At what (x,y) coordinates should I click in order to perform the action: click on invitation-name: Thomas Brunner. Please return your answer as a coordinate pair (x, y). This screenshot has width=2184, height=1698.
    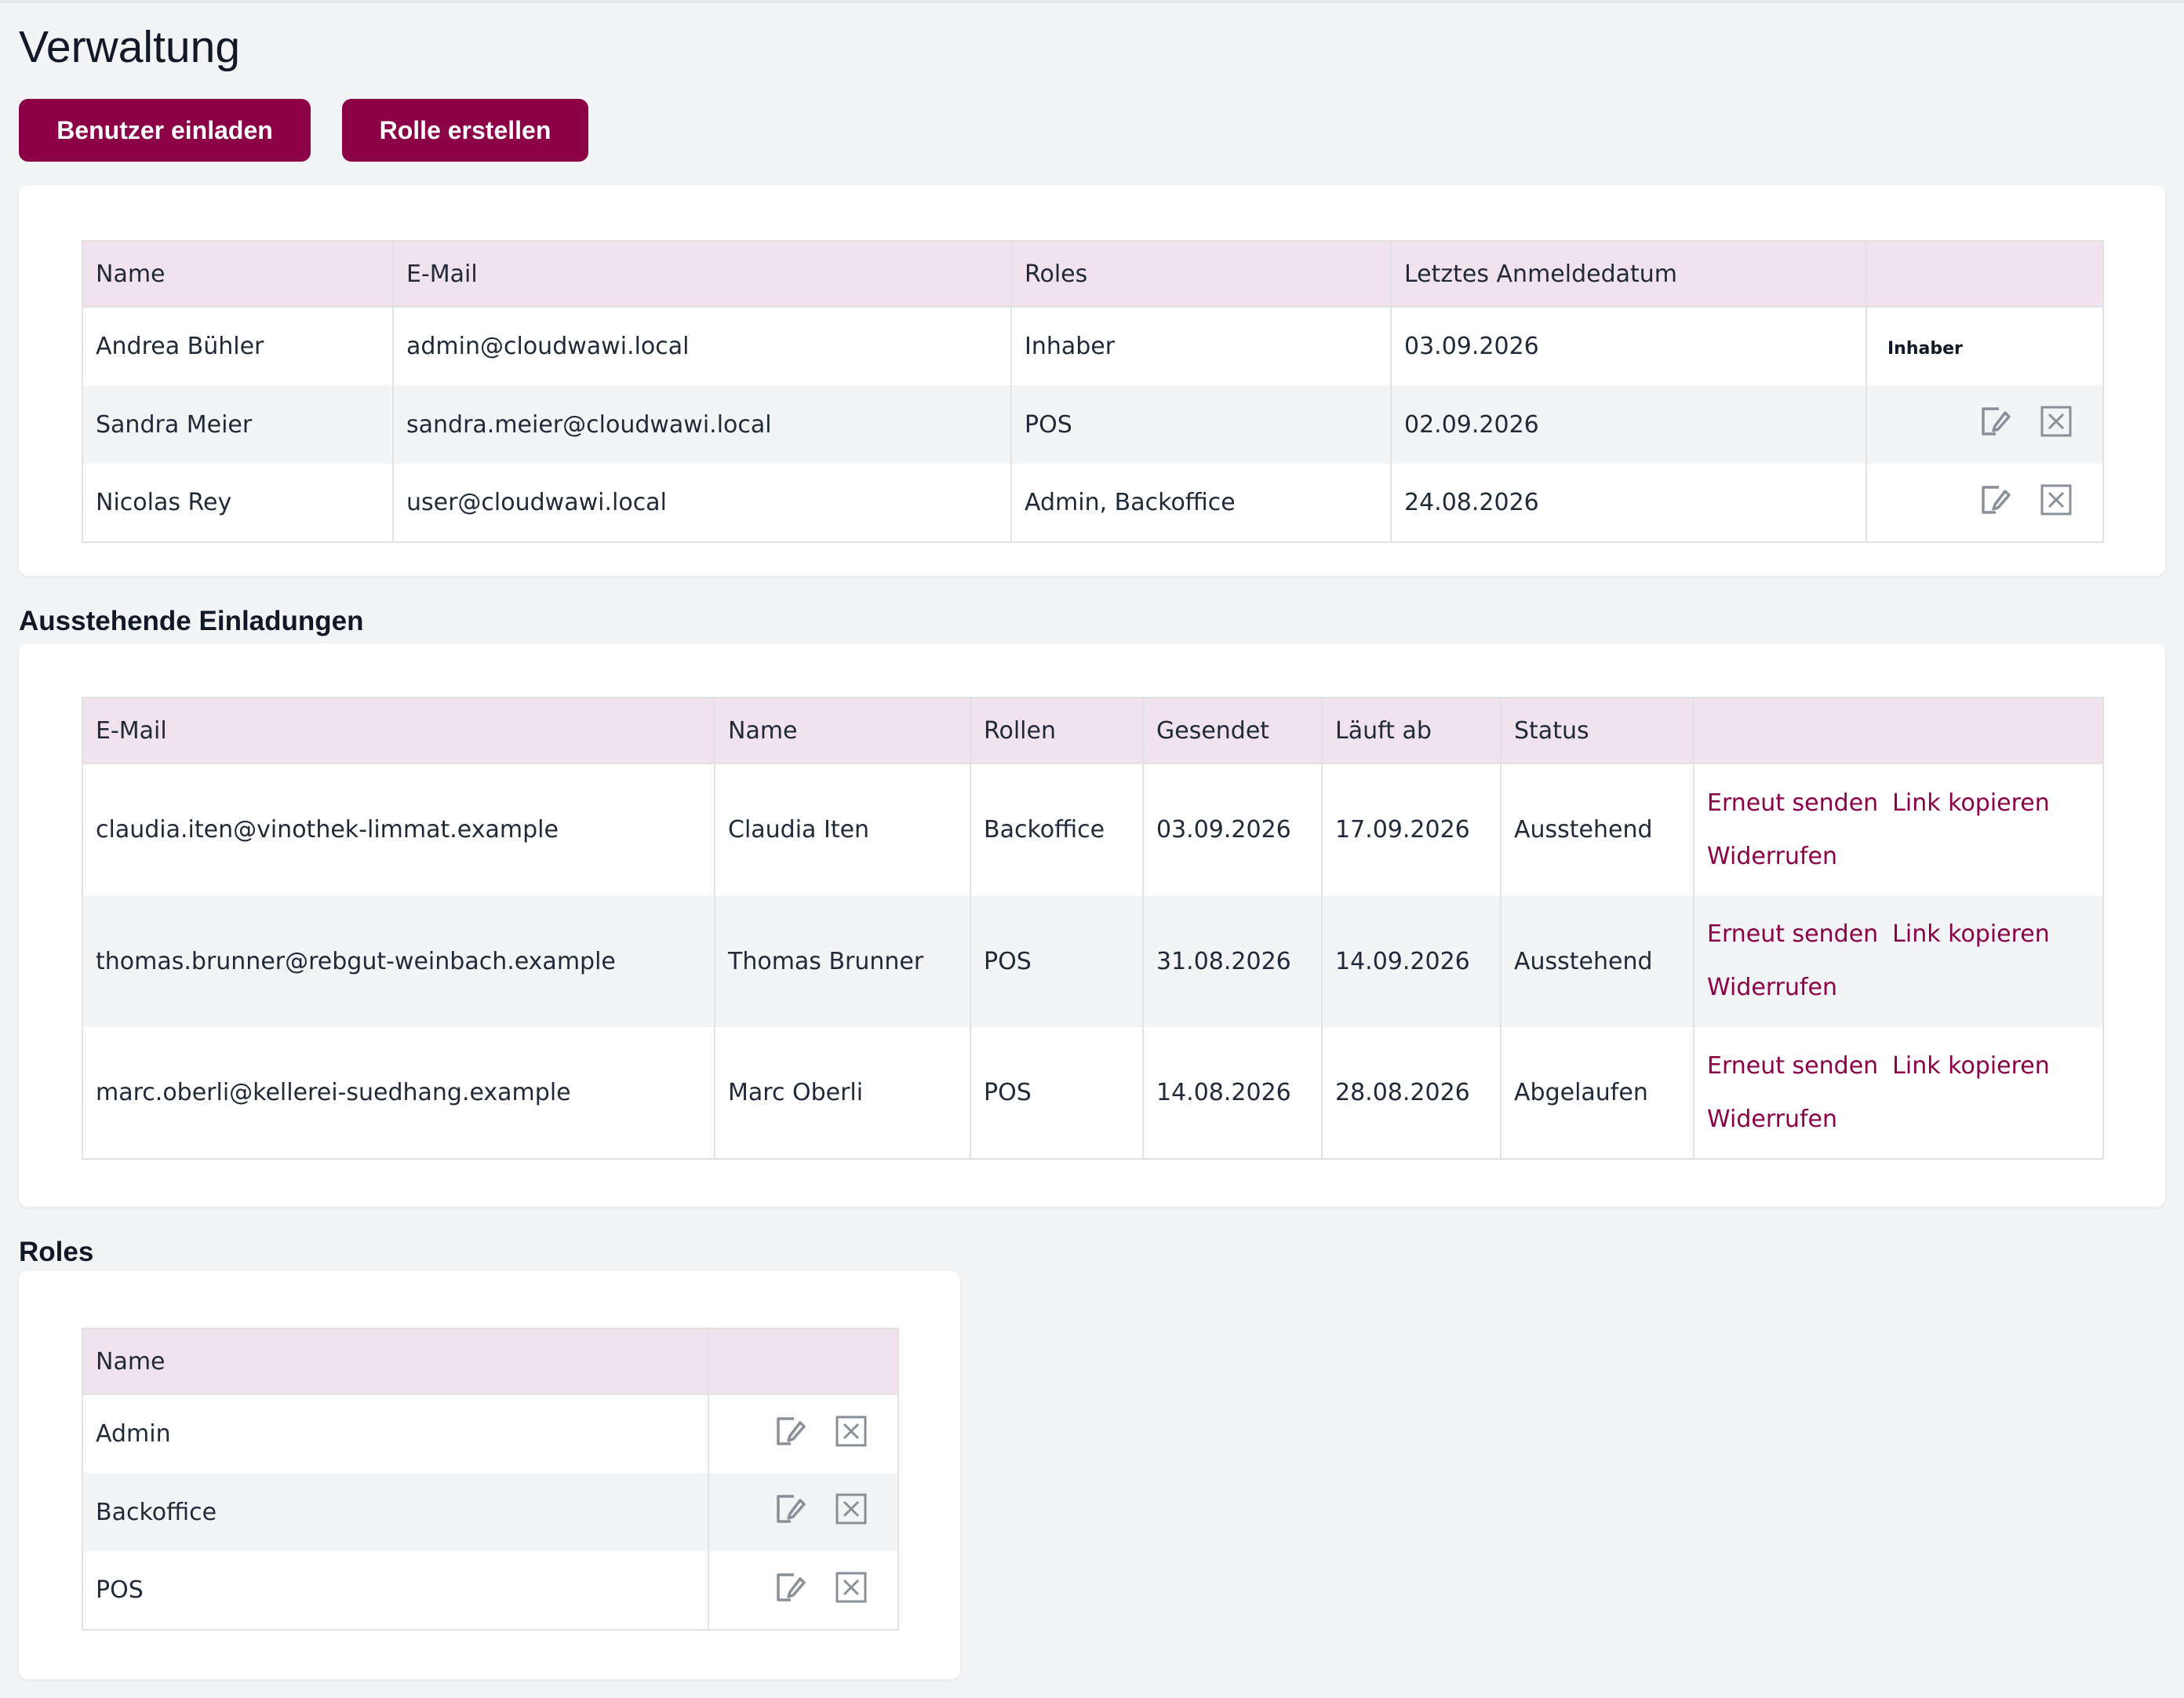
    Looking at the image, I should click on (842, 961).